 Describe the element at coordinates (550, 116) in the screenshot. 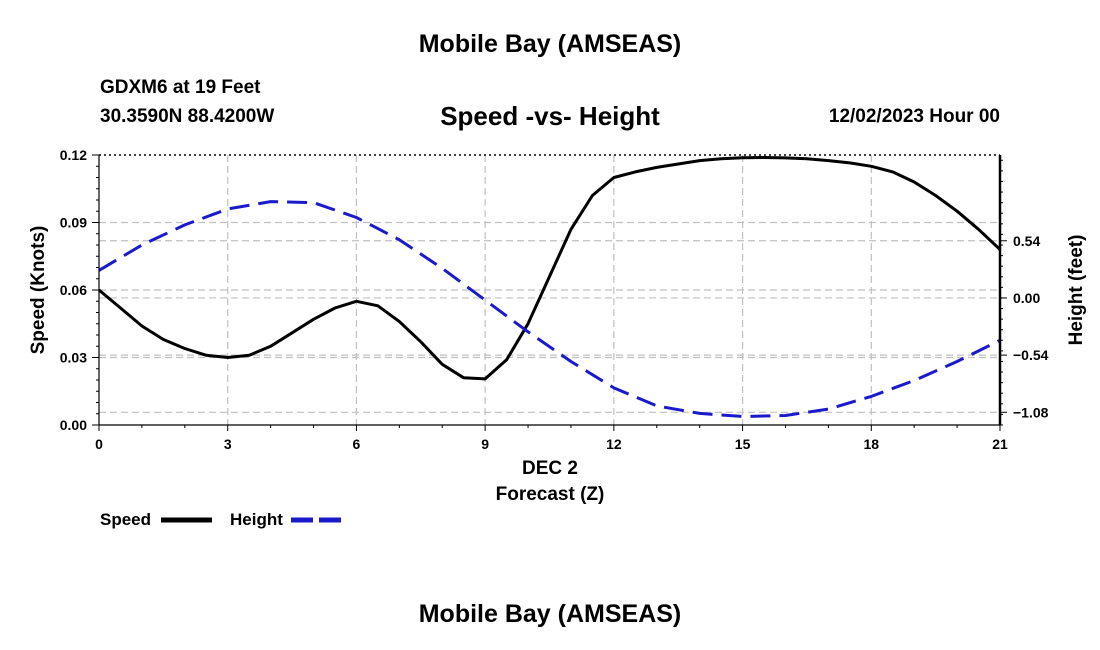

I see `chart-subtitle: Speed -vs- Height` at that location.